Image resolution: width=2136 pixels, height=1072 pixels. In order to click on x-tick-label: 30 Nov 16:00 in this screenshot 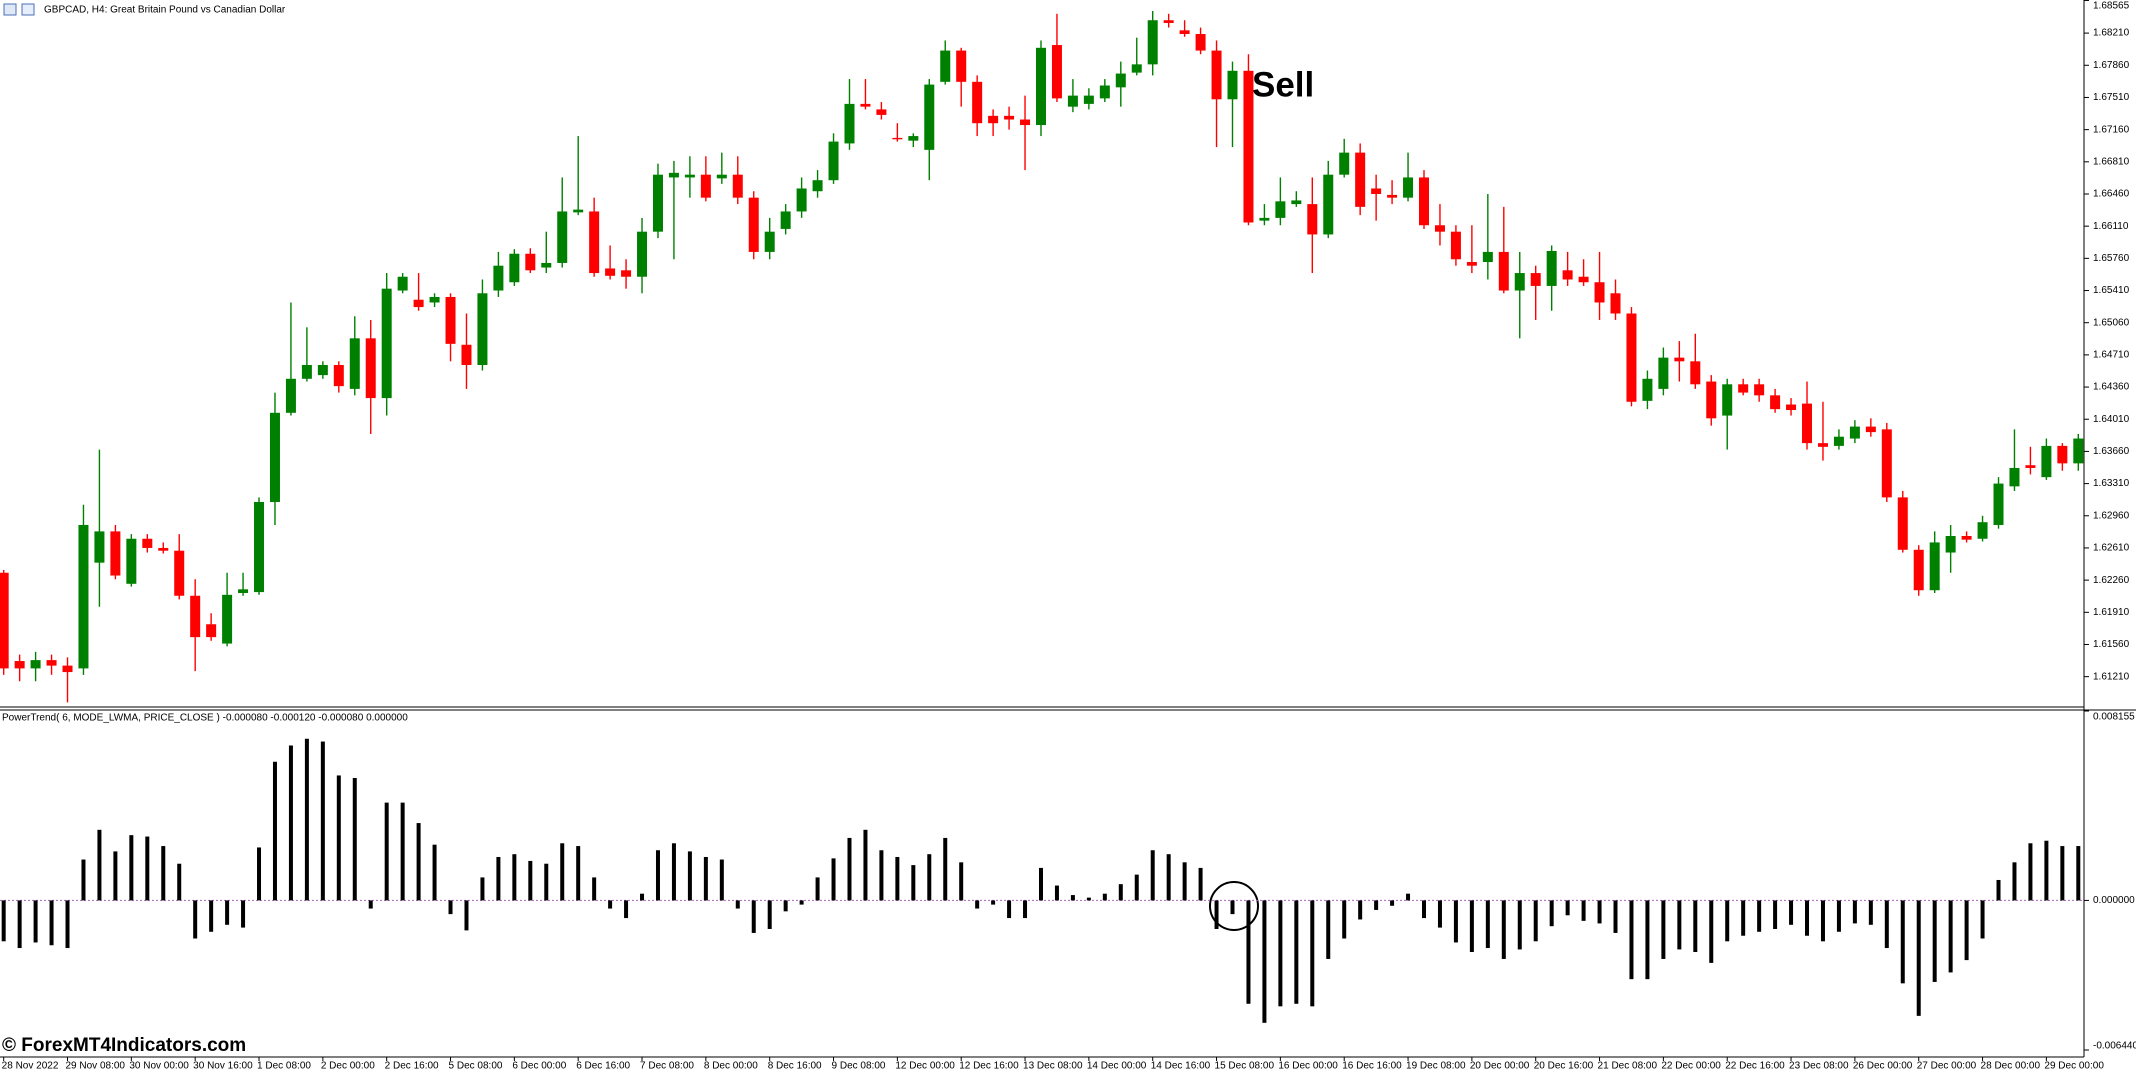, I will do `click(223, 1066)`.